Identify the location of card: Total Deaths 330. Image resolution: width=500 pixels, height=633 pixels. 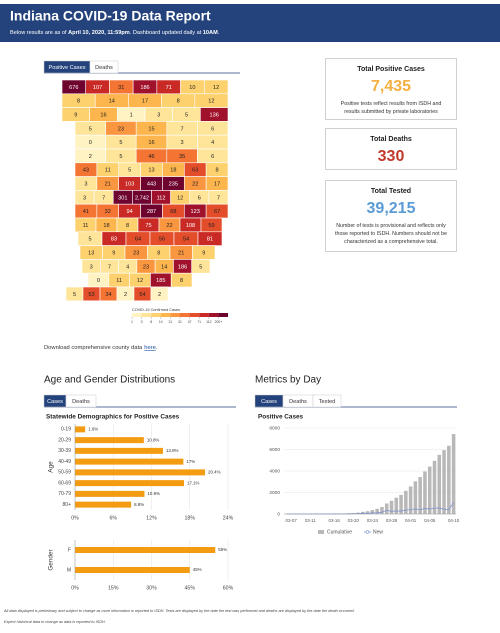
(391, 149).